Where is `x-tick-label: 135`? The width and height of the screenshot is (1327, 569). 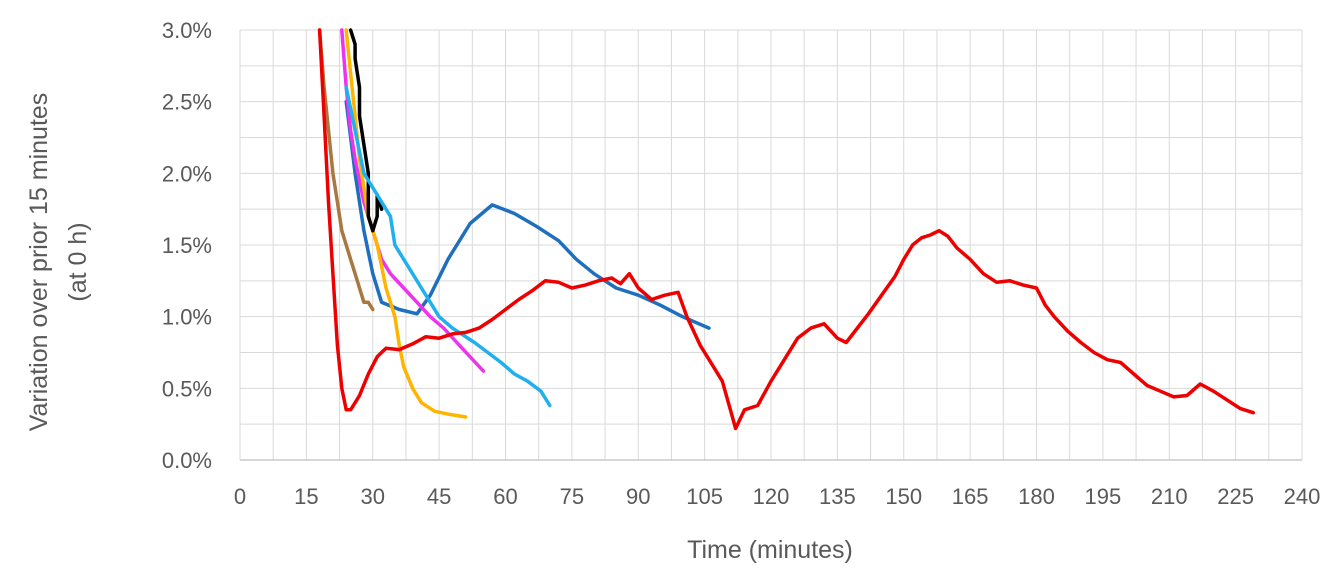 x-tick-label: 135 is located at coordinates (837, 496).